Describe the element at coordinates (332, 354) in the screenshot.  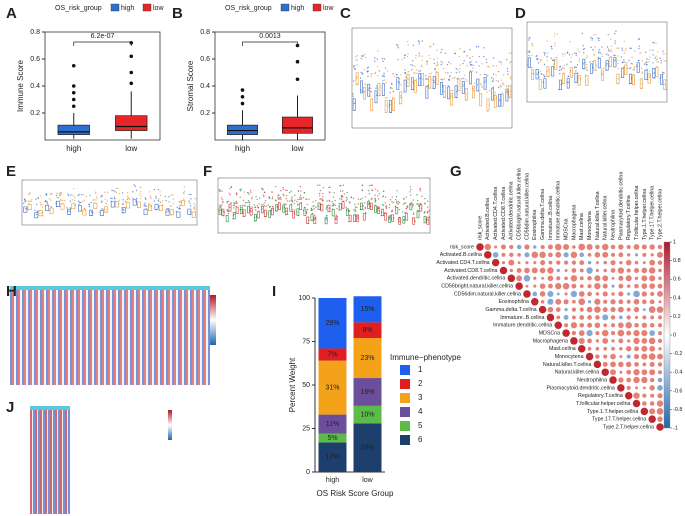
I see `bar-segment` at that location.